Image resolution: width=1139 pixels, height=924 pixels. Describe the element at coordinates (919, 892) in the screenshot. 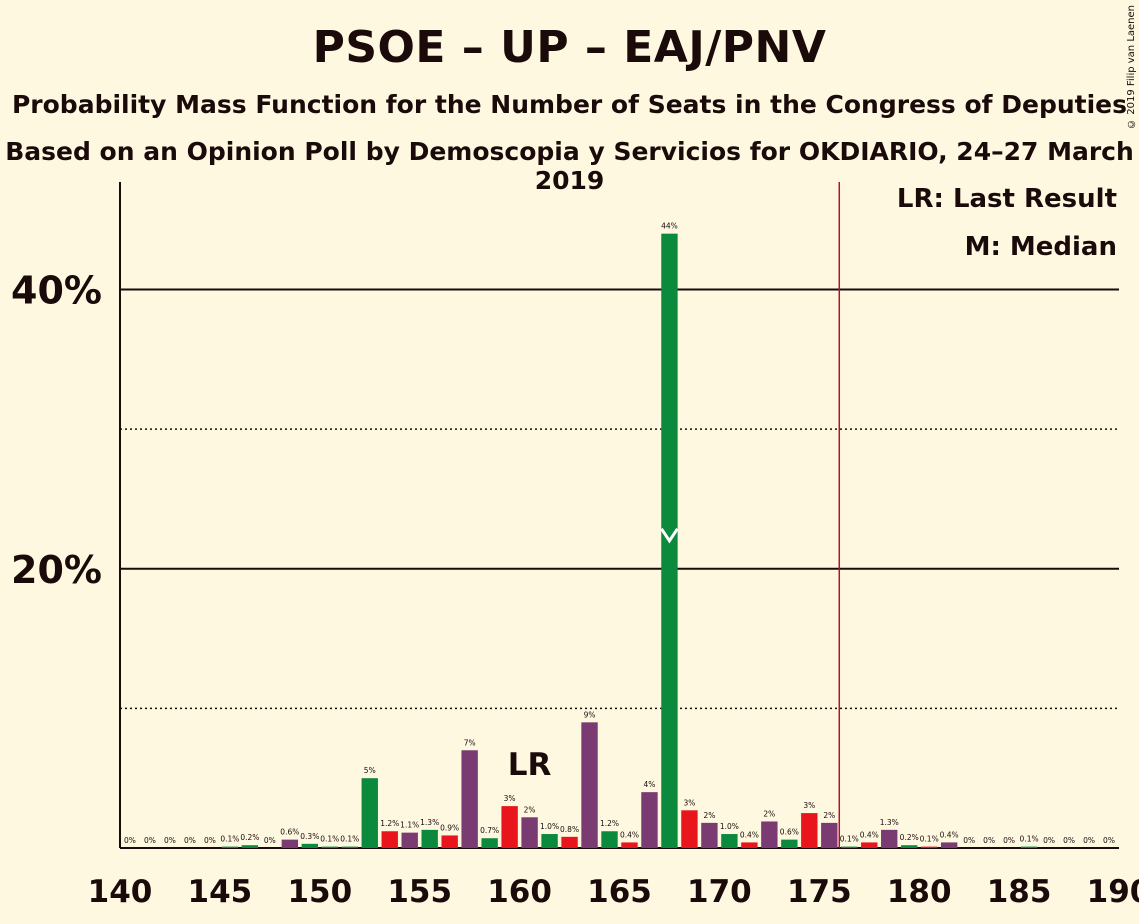

I see `x-tick-label-180: 180` at that location.